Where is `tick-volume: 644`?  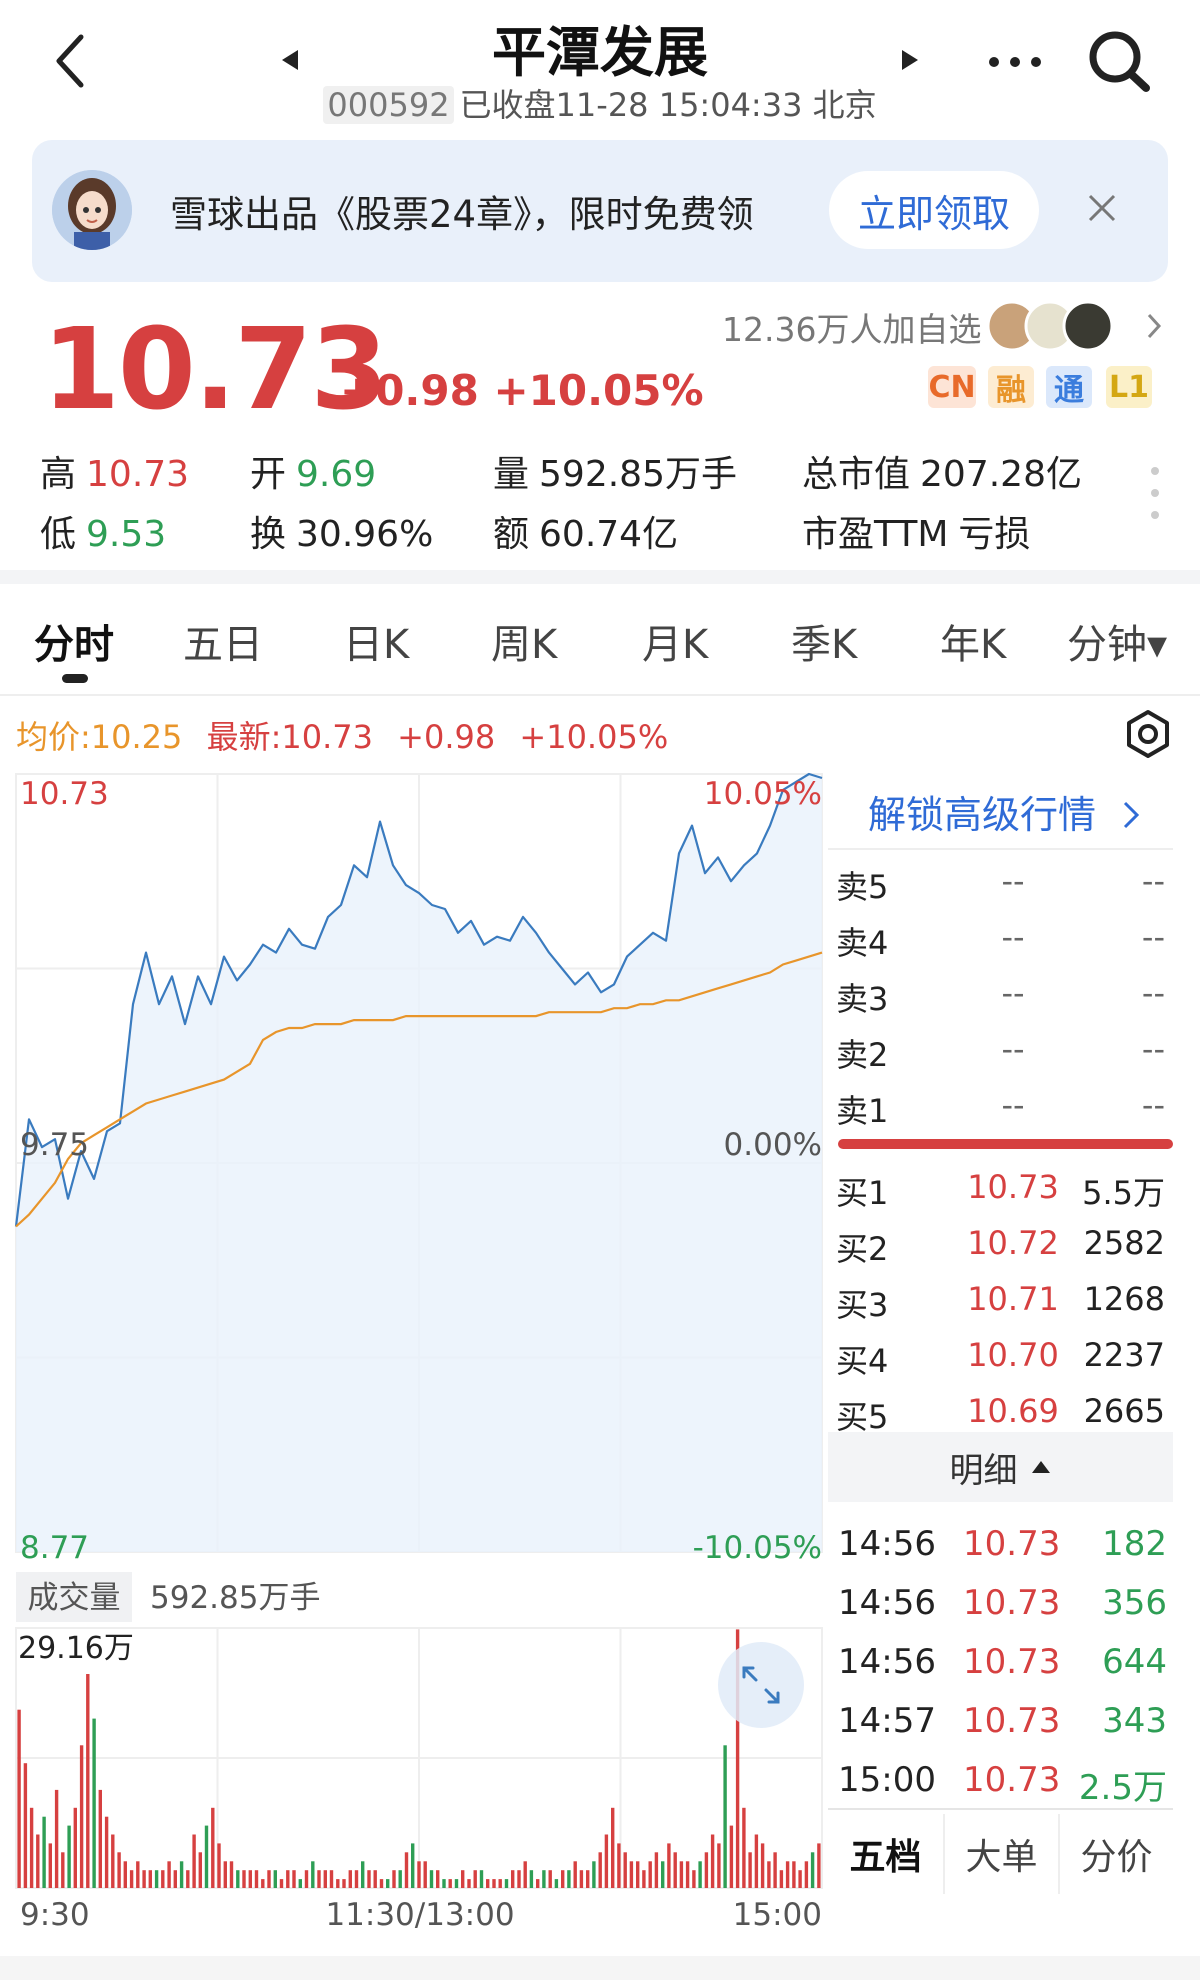 tick-volume: 644 is located at coordinates (1134, 1662).